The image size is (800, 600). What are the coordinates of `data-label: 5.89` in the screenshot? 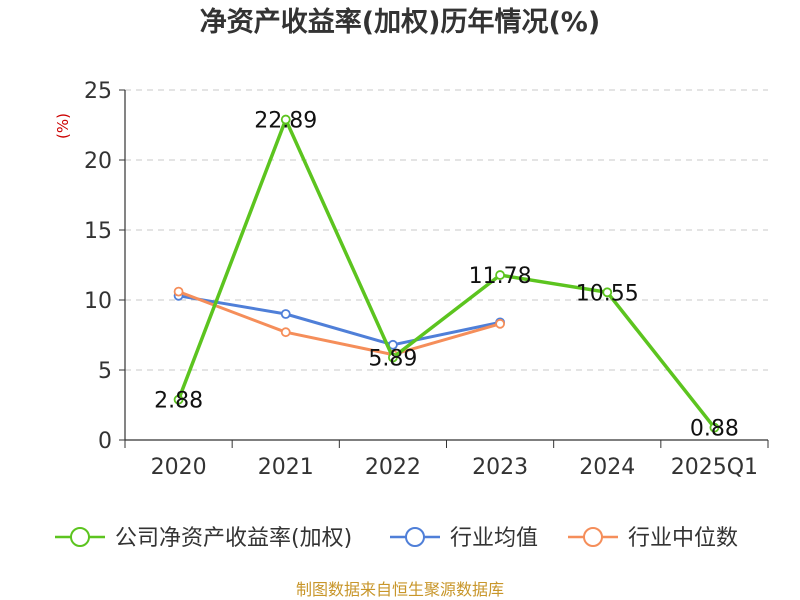 It's located at (392, 359).